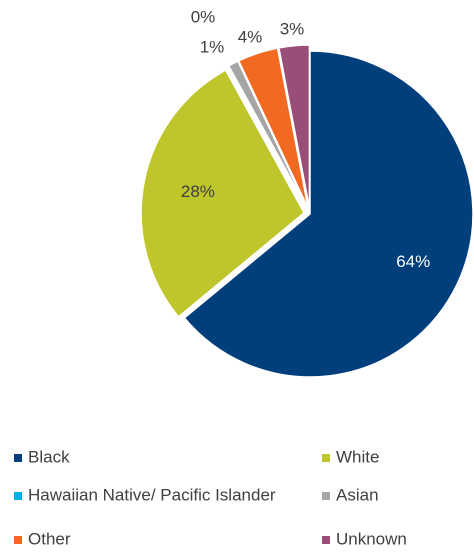 The height and width of the screenshot is (553, 474). Describe the element at coordinates (357, 456) in the screenshot. I see `legend-label: White` at that location.